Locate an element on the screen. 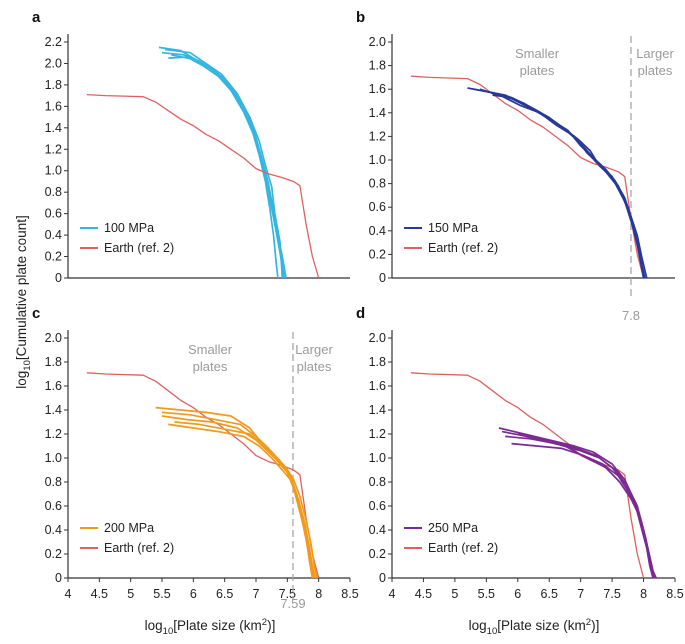 Image resolution: width=685 pixels, height=644 pixels. legend-entry: 250 MPa is located at coordinates (453, 528).